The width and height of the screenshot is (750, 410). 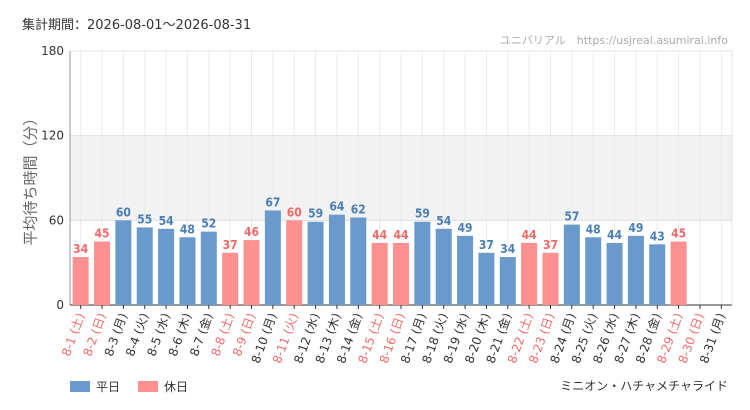 What do you see at coordinates (571, 217) in the screenshot?
I see `bar-value-label: 57` at bounding box center [571, 217].